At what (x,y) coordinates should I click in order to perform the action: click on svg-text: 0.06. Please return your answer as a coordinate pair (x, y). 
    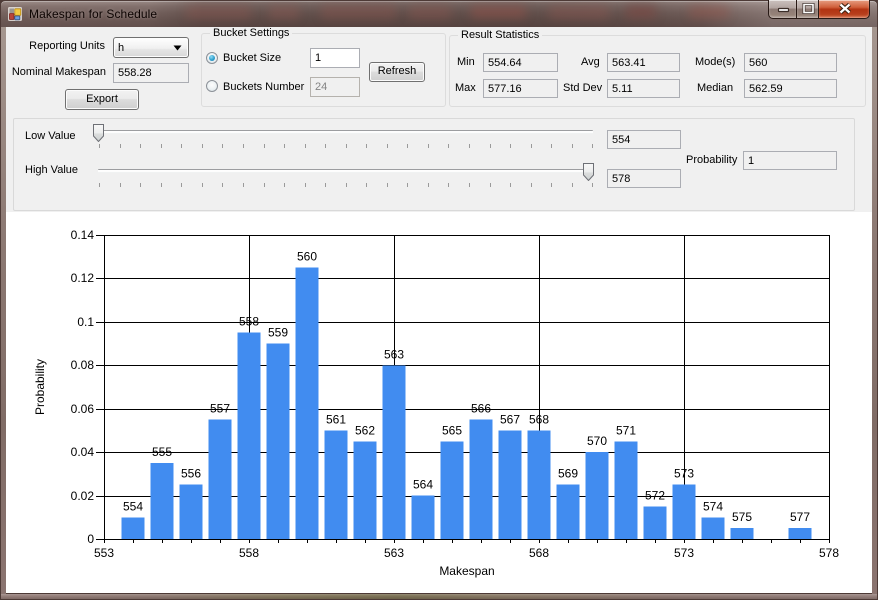
    Looking at the image, I should click on (83, 409).